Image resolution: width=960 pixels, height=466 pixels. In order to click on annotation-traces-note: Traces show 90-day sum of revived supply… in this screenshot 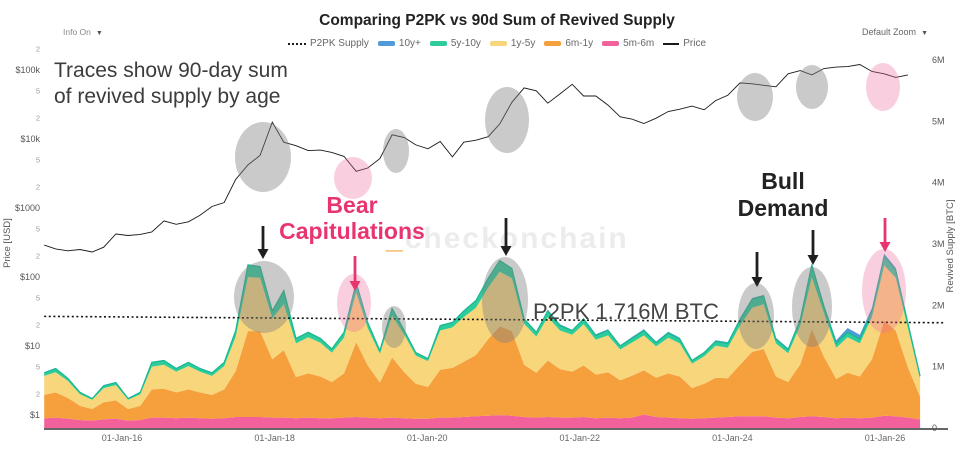, I will do `click(171, 84)`.